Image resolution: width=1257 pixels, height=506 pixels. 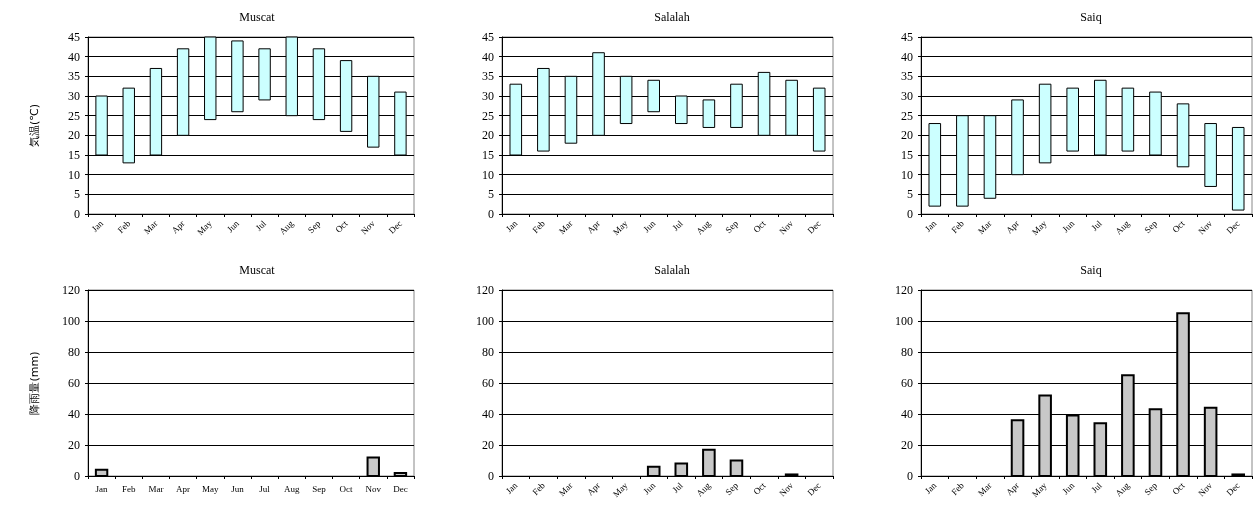 What do you see at coordinates (257, 270) in the screenshot?
I see `chart-title: Muscat` at bounding box center [257, 270].